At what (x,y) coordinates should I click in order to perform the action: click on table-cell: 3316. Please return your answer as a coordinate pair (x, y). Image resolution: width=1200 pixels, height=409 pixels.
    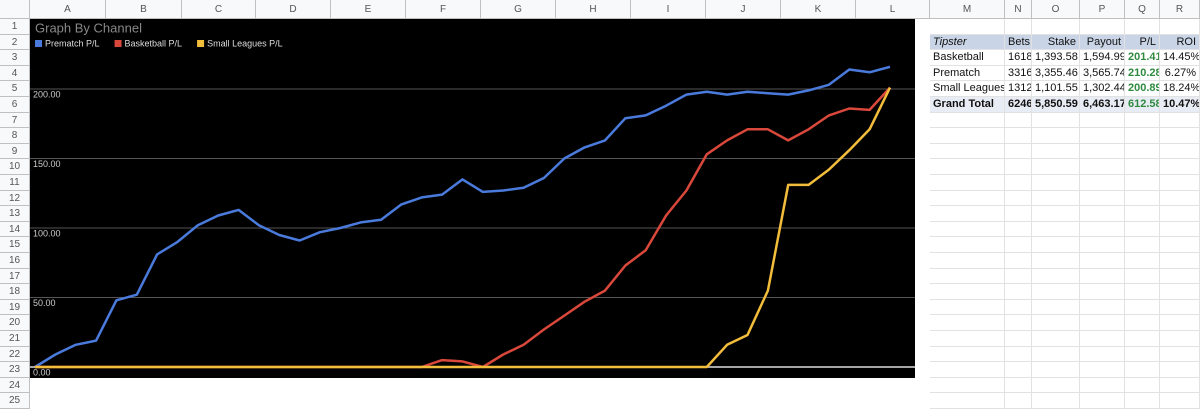
    Looking at the image, I should click on (1018, 73).